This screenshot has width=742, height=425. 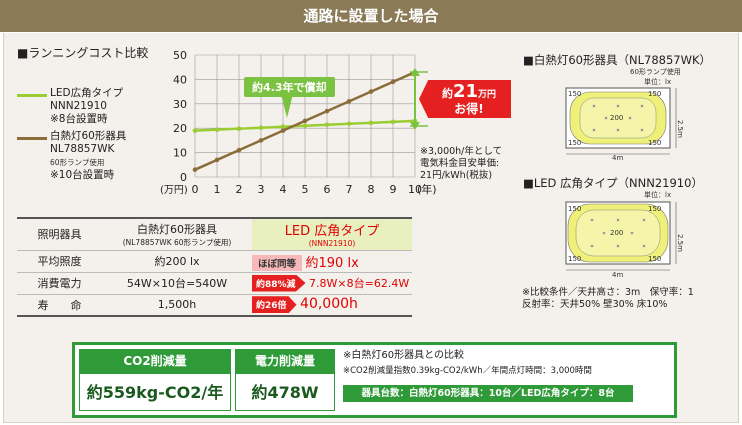 What do you see at coordinates (574, 209) in the screenshot?
I see `floor-led-val-1: 150` at bounding box center [574, 209].